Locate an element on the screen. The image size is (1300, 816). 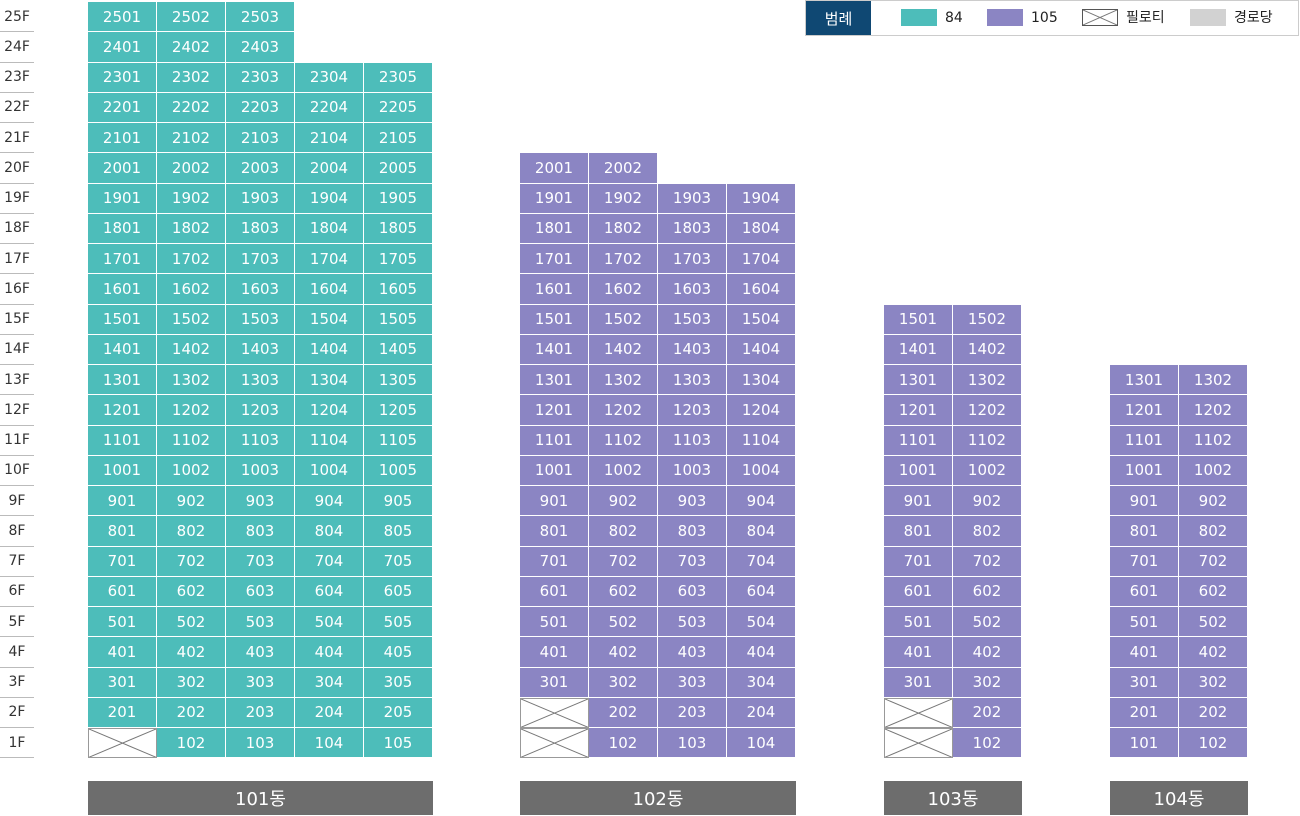
unit-cell: 2502 is located at coordinates (191, 17).